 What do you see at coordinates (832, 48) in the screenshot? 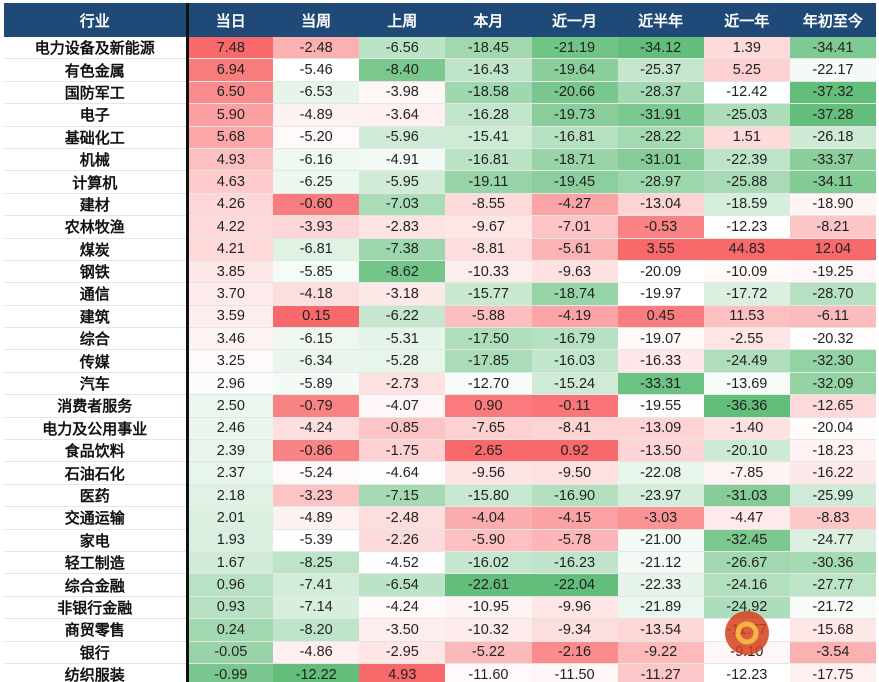
I see `heatmap-cell: -34.41` at bounding box center [832, 48].